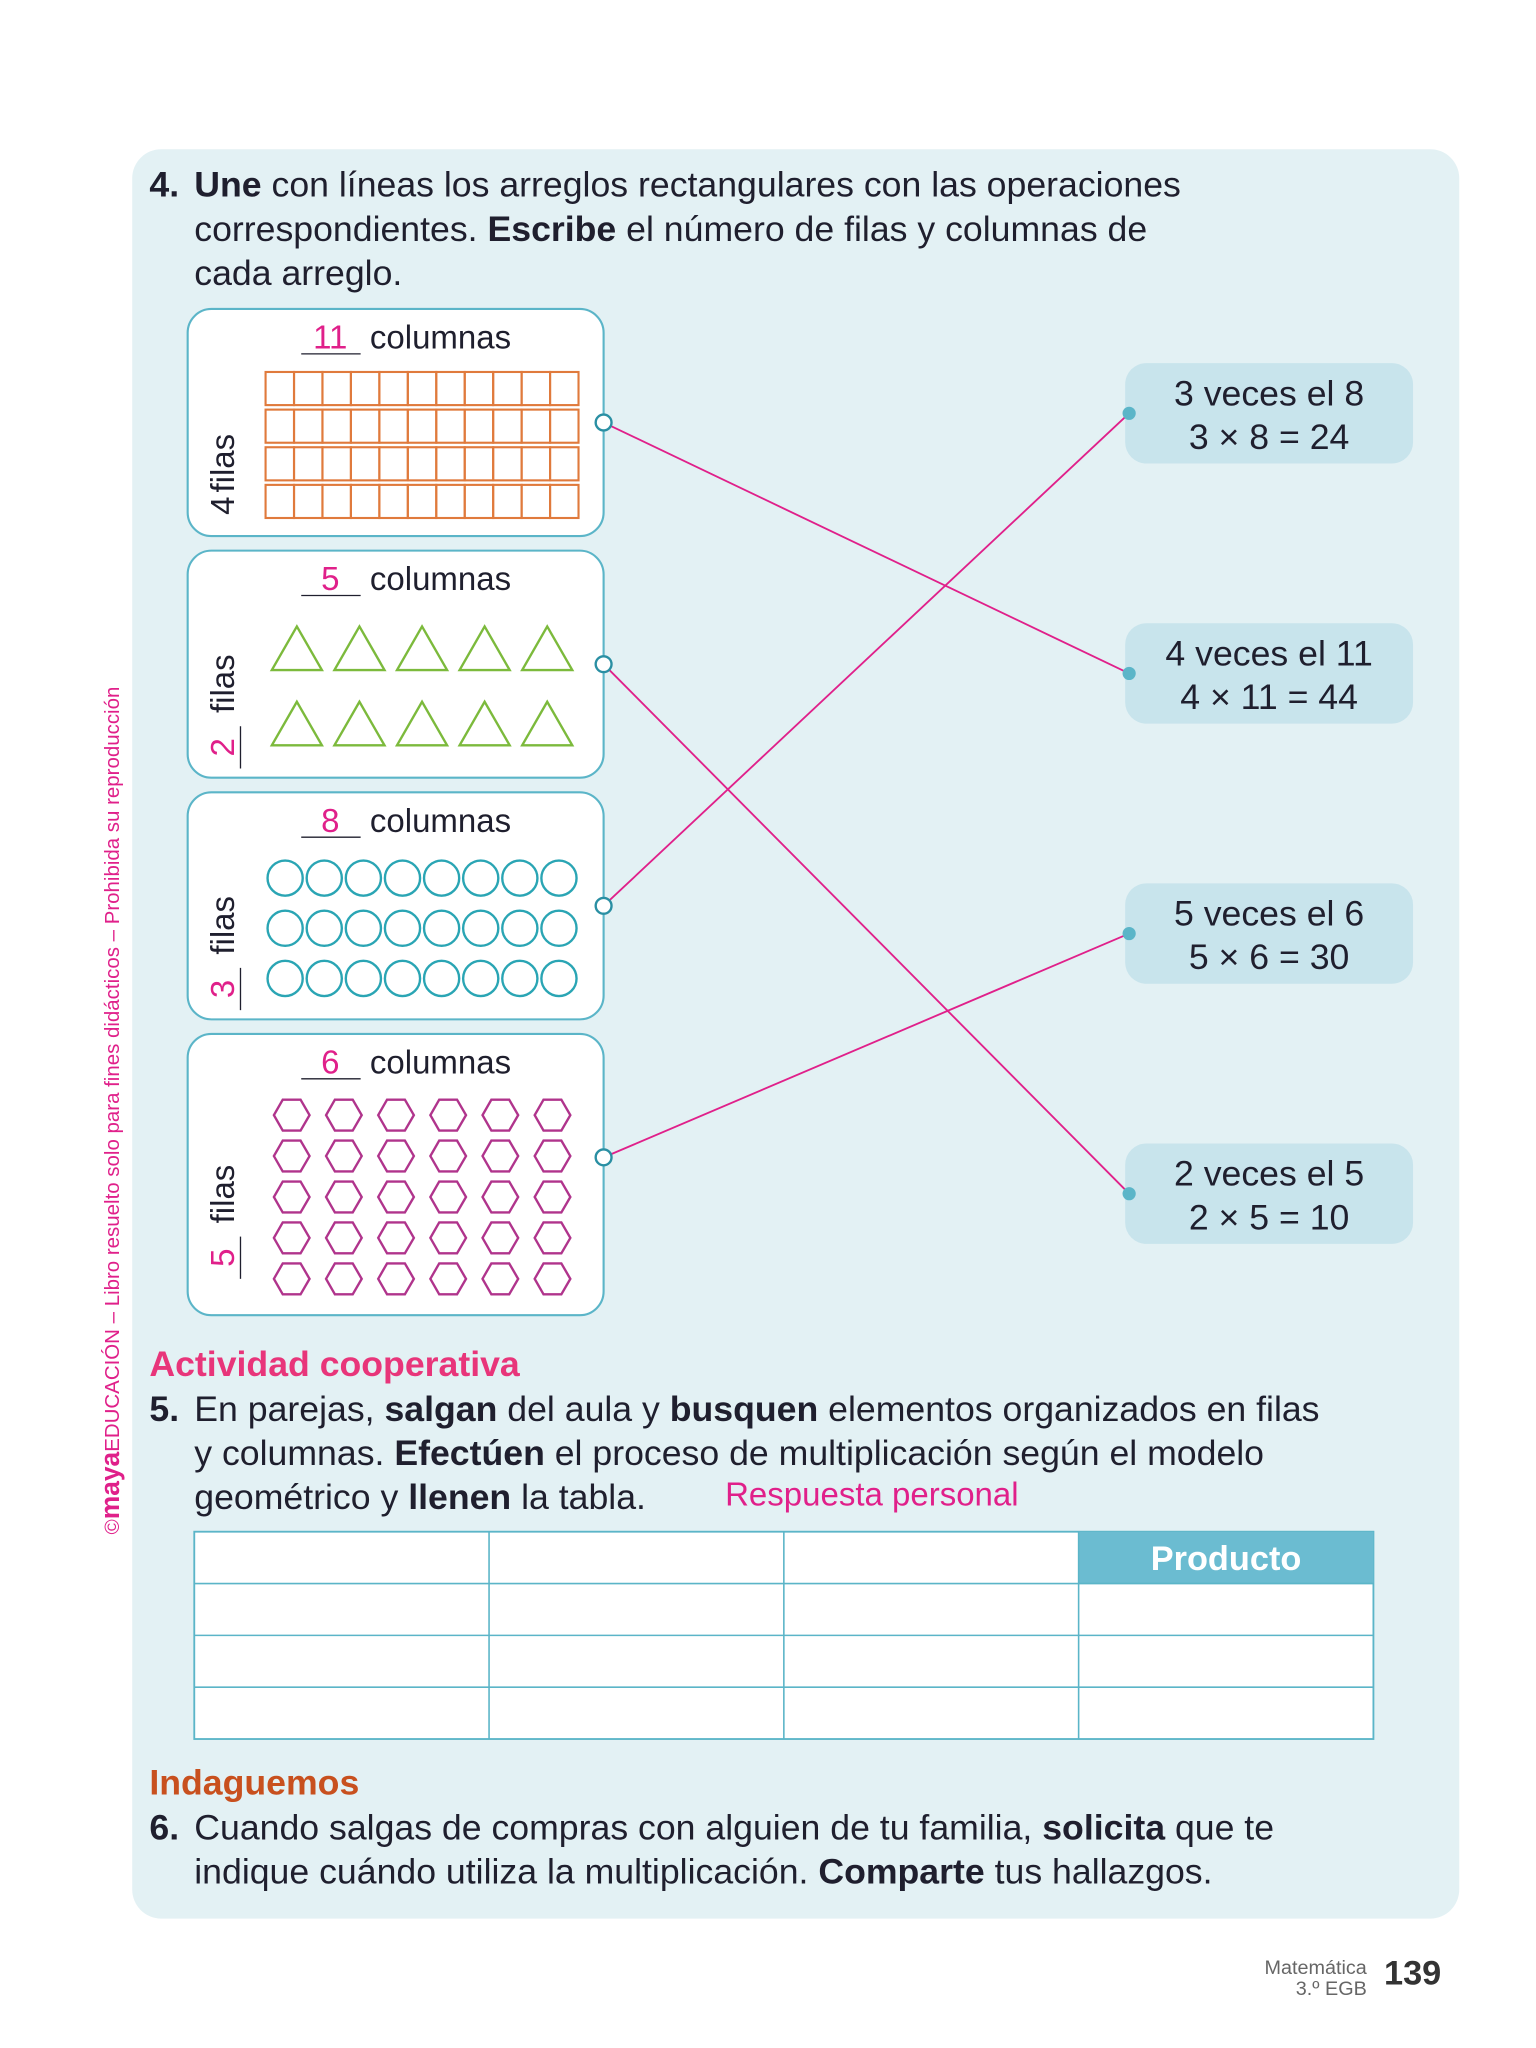 This screenshot has width=1536, height=2048. I want to click on text-segment: la tabla., so click(578, 1497).